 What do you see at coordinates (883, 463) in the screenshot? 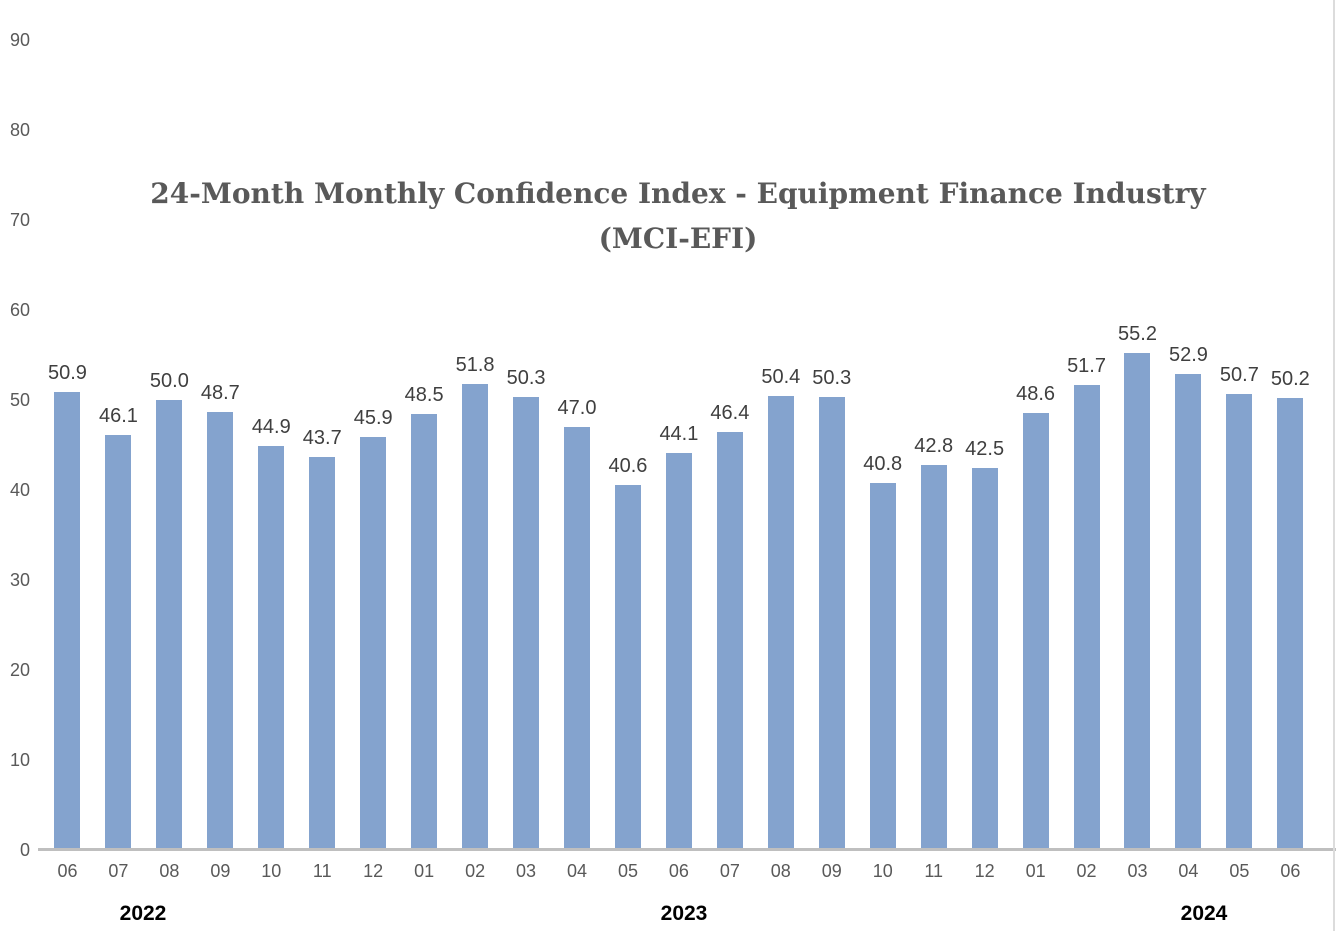
I see `bar-value-label: 40.8` at bounding box center [883, 463].